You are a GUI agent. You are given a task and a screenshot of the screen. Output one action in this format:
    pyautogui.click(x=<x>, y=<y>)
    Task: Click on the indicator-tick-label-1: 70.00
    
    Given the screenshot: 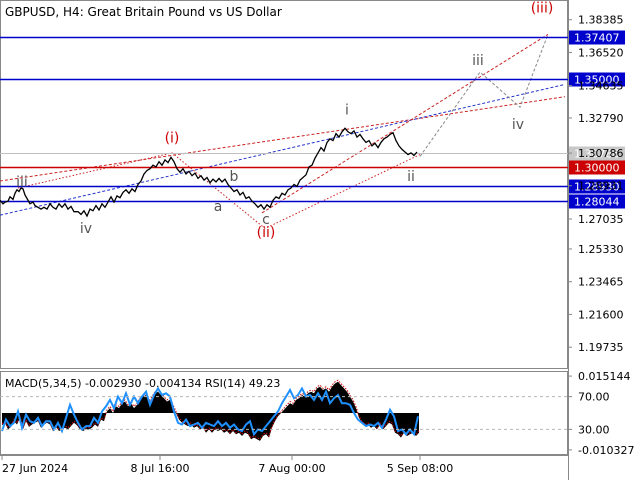 What is the action you would take?
    pyautogui.click(x=594, y=397)
    